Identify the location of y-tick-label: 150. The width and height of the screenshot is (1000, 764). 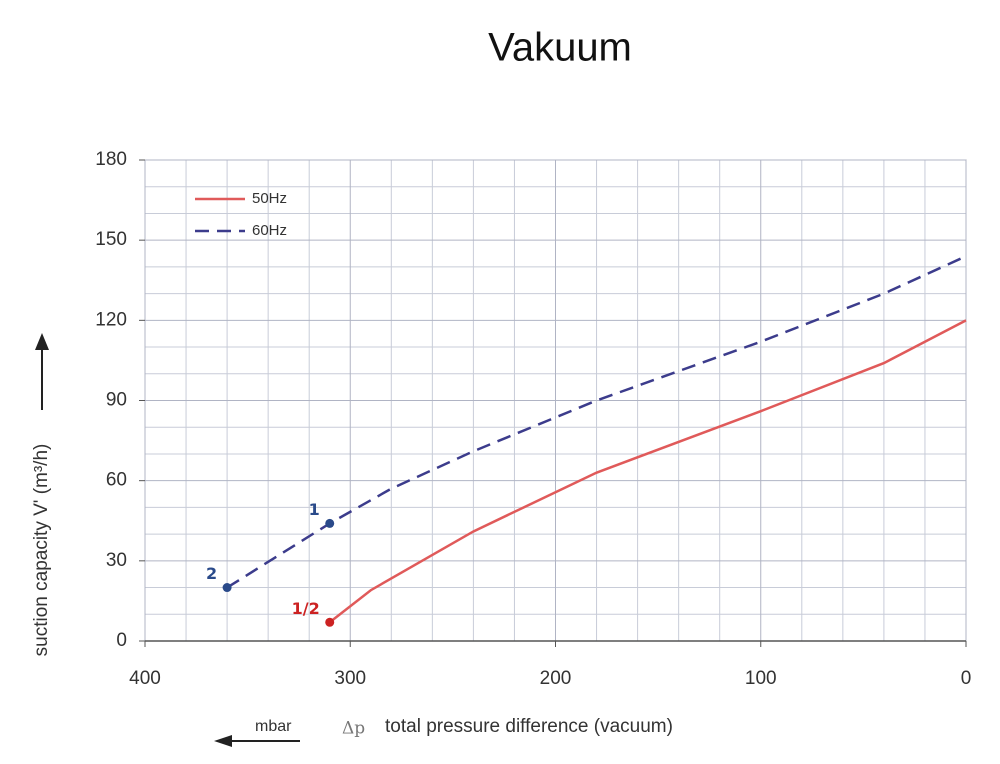
(111, 239).